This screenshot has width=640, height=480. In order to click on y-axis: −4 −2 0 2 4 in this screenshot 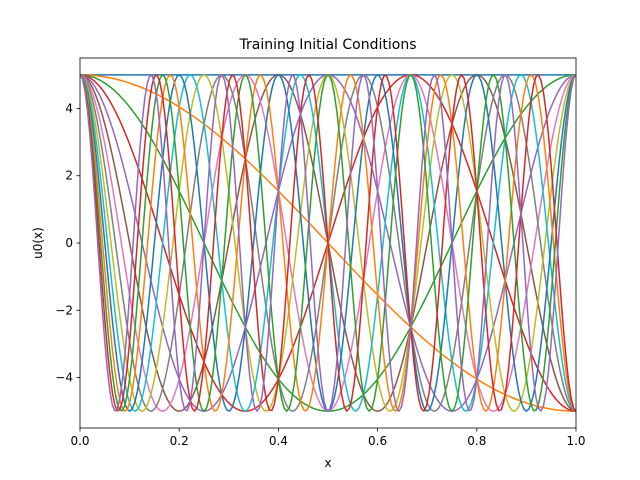, I will do `click(67, 243)`.